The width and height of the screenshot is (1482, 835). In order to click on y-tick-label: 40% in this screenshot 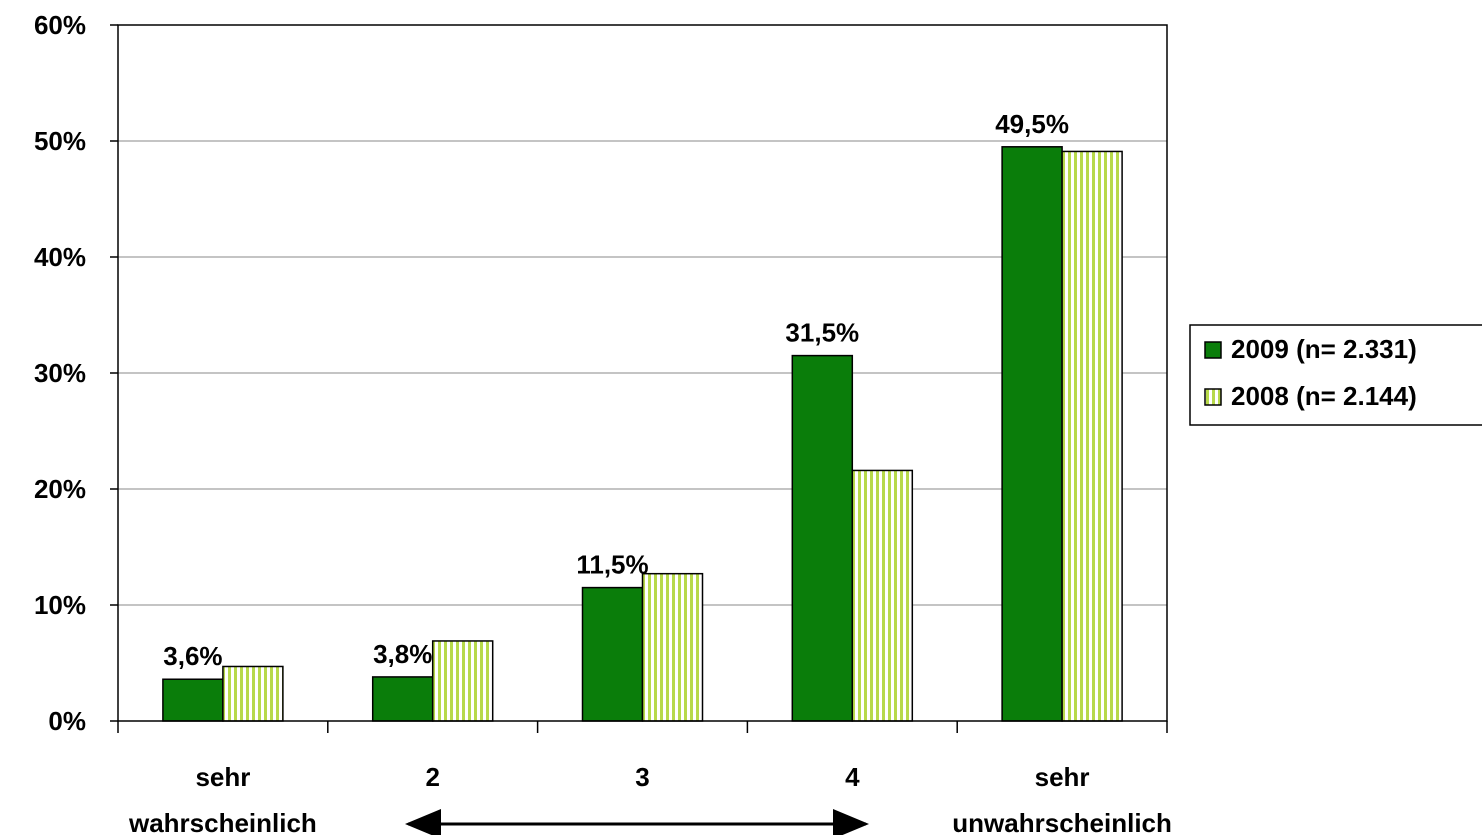, I will do `click(60, 257)`.